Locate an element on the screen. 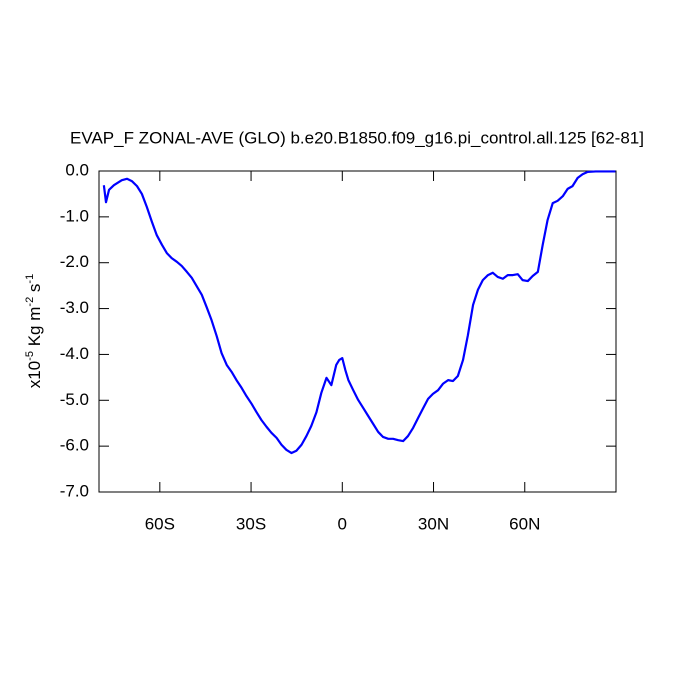 This screenshot has width=700, height=700. y-tick-label: -7.0 is located at coordinates (74, 490).